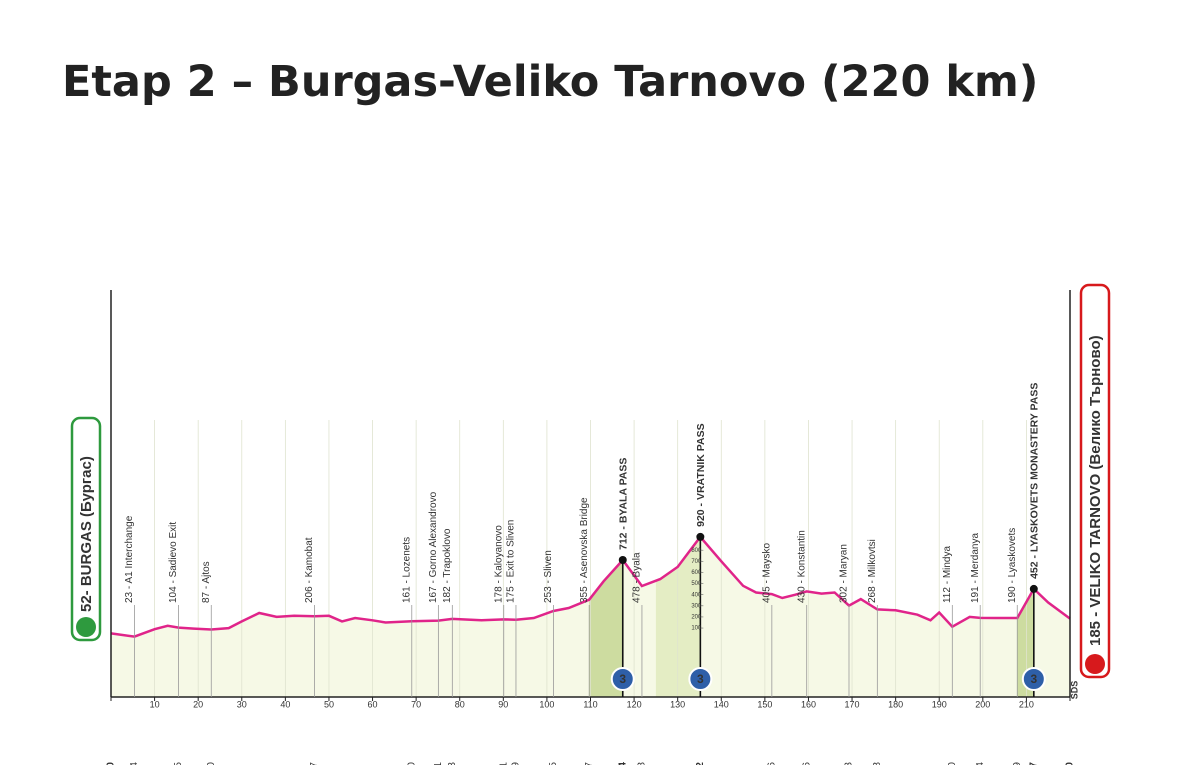 The height and width of the screenshot is (765, 1179). What do you see at coordinates (550, 82) in the screenshot?
I see `chart-title: Etap 2 – Burgas-Veliko Tarnovo (220 km)` at bounding box center [550, 82].